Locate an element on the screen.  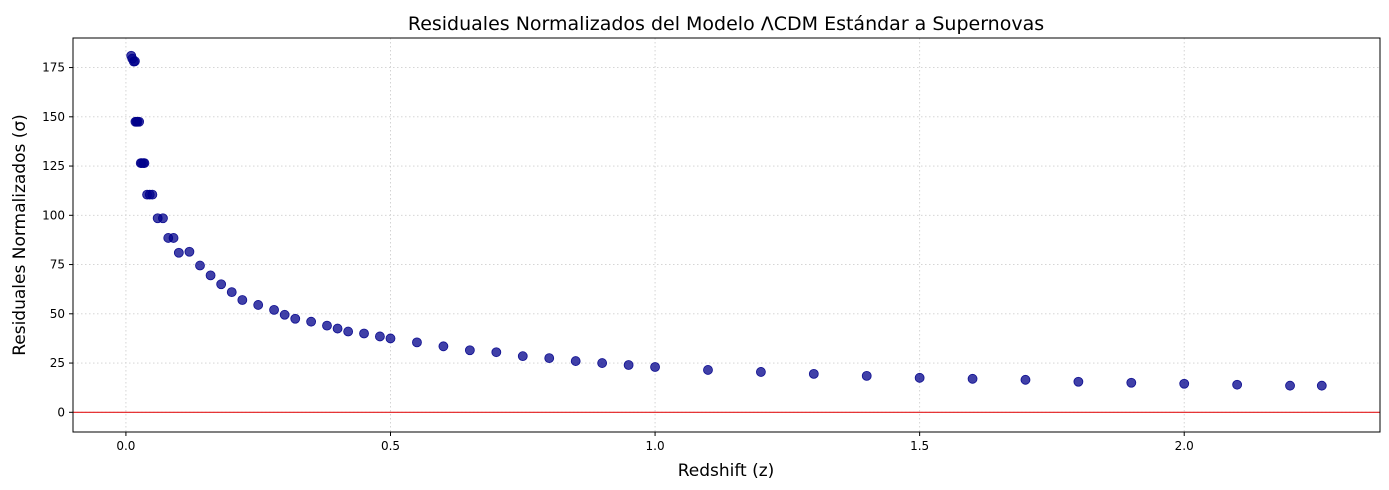
x-axis-label: Redshift (z) is located at coordinates (726, 471).